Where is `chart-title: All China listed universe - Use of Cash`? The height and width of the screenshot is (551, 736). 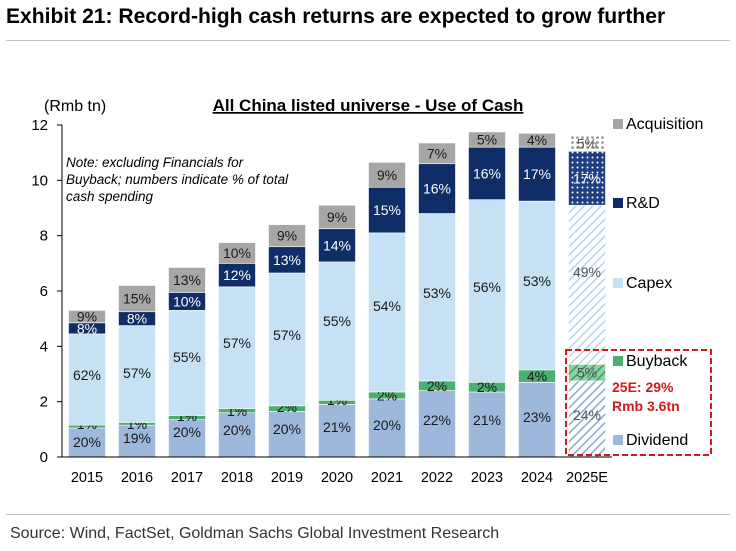 chart-title: All China listed universe - Use of Cash is located at coordinates (368, 105).